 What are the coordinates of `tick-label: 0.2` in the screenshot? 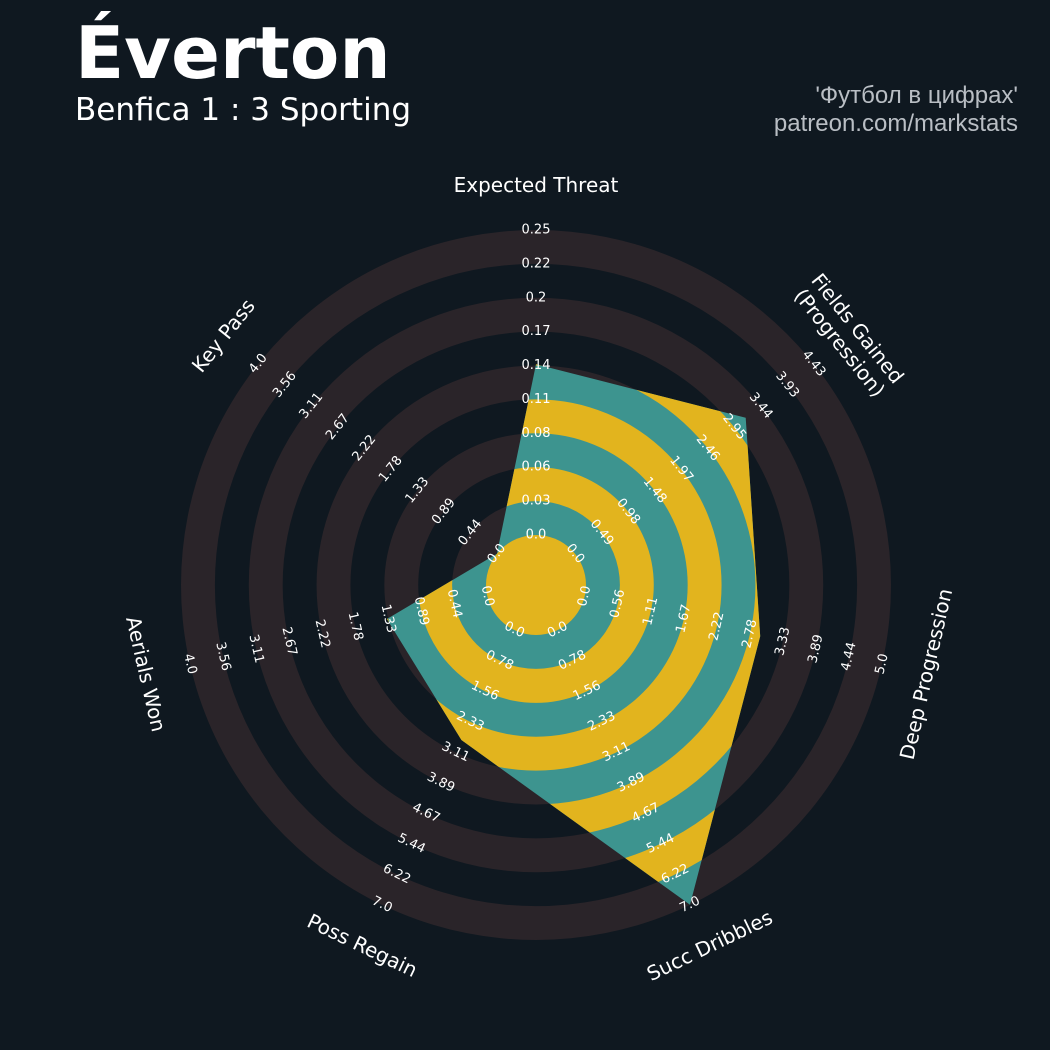 It's located at (536, 297).